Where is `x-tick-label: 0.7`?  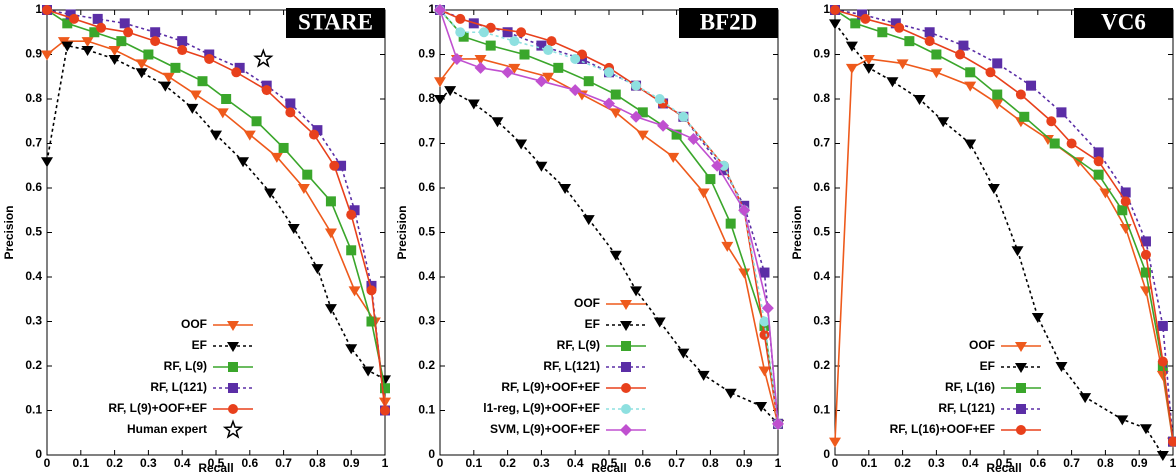
x-tick-label: 0.7 is located at coordinates (1071, 463).